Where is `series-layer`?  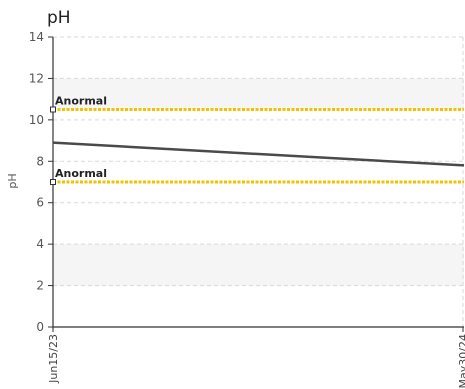 series-layer is located at coordinates (258, 154).